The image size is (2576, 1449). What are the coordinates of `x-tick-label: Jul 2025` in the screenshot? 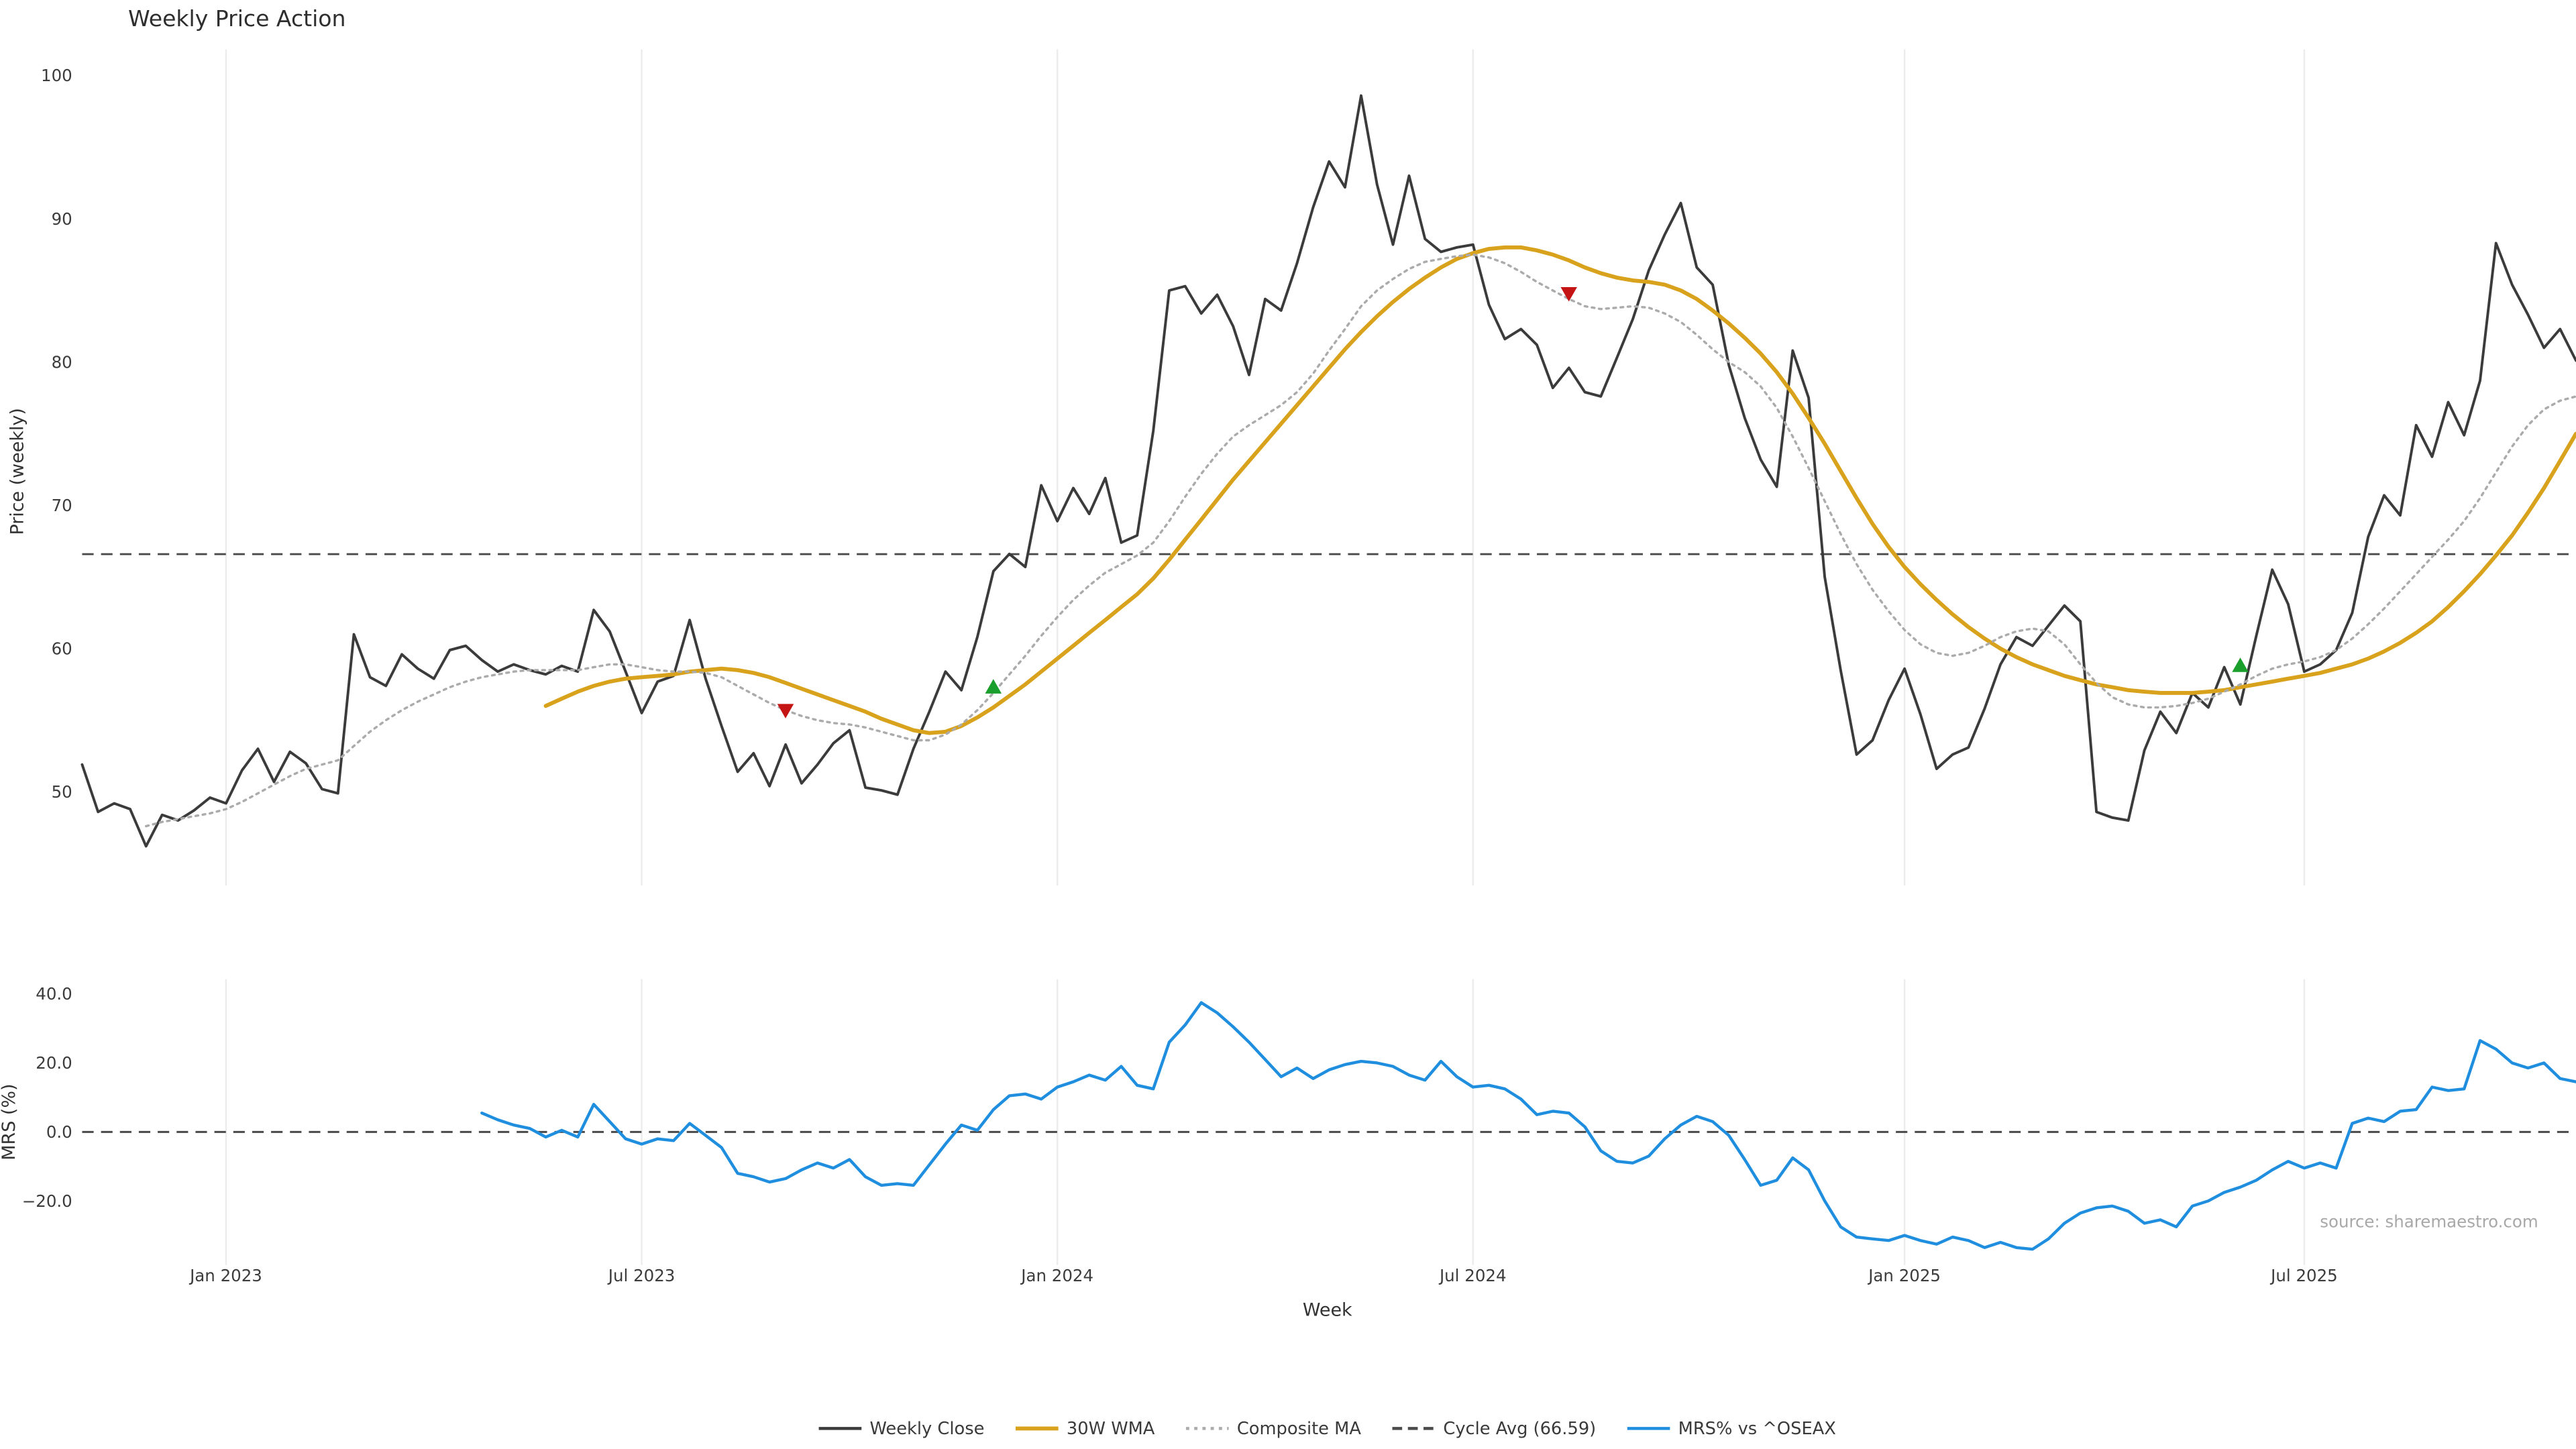 It's located at (2303, 1275).